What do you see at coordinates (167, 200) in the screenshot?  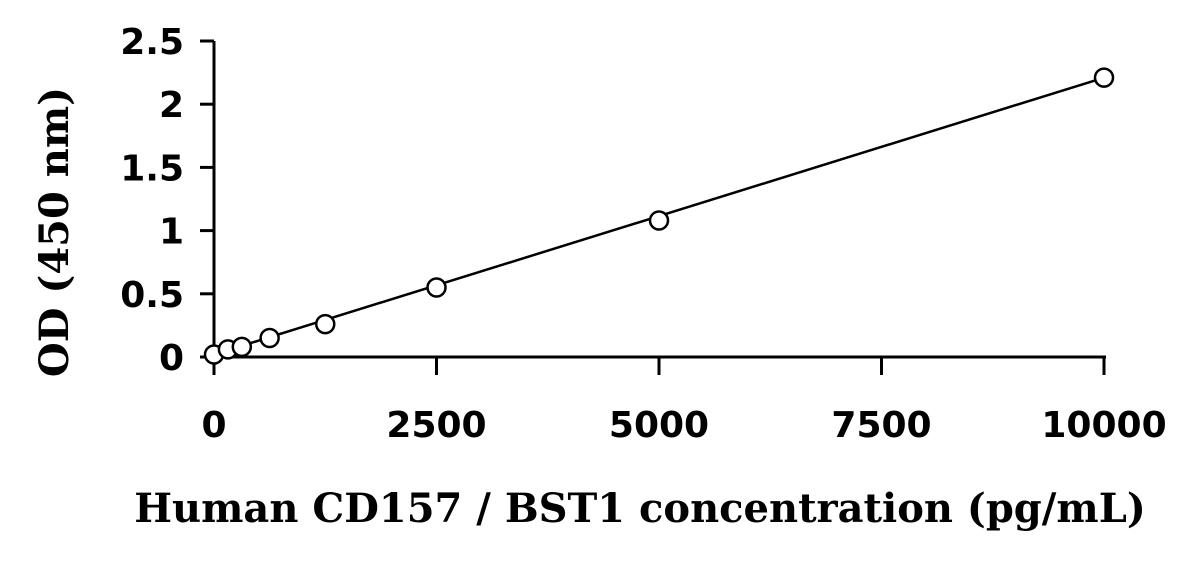 I see `y-ticks: 0 0.5 1 1.5 2 2.5` at bounding box center [167, 200].